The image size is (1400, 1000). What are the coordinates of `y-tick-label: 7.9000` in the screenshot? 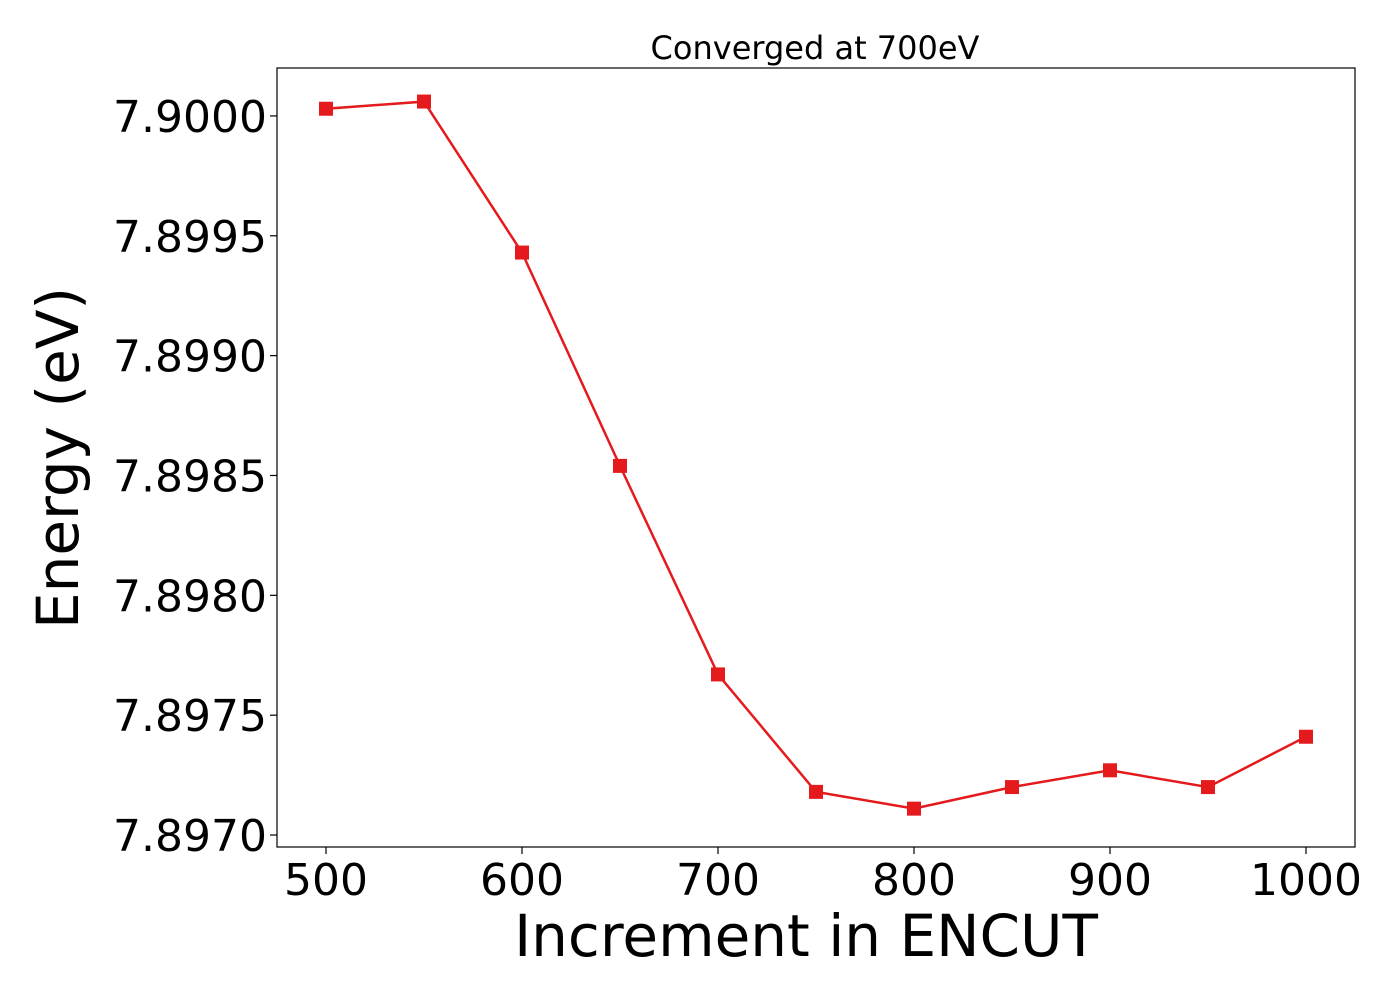 It's located at (190, 117).